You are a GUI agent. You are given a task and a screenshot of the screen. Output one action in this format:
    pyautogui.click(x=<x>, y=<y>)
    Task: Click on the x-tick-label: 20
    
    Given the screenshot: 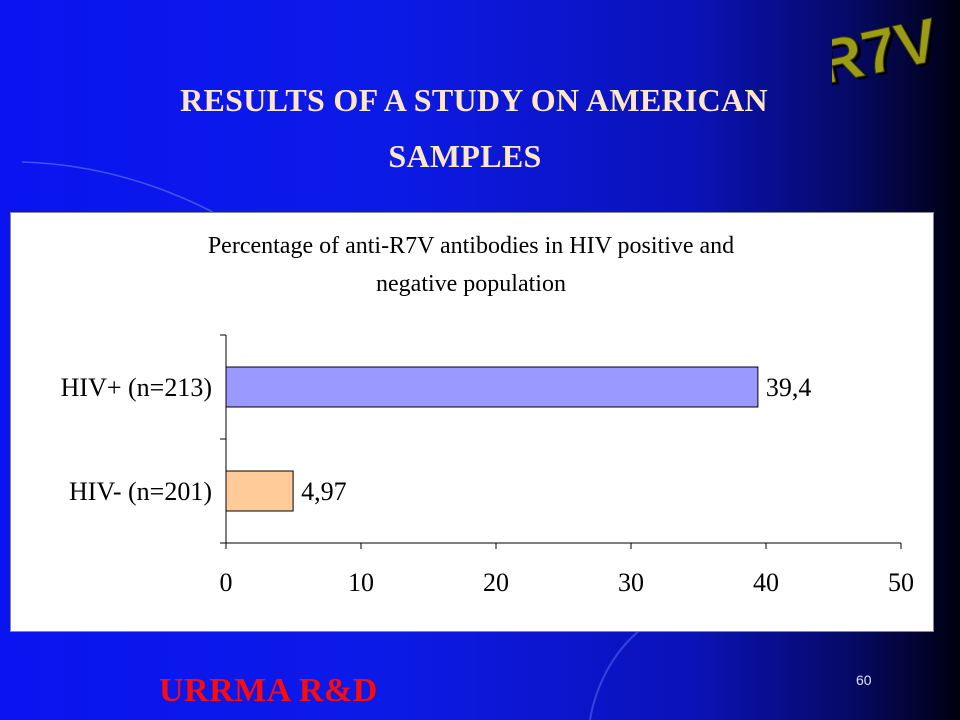 What is the action you would take?
    pyautogui.click(x=496, y=582)
    